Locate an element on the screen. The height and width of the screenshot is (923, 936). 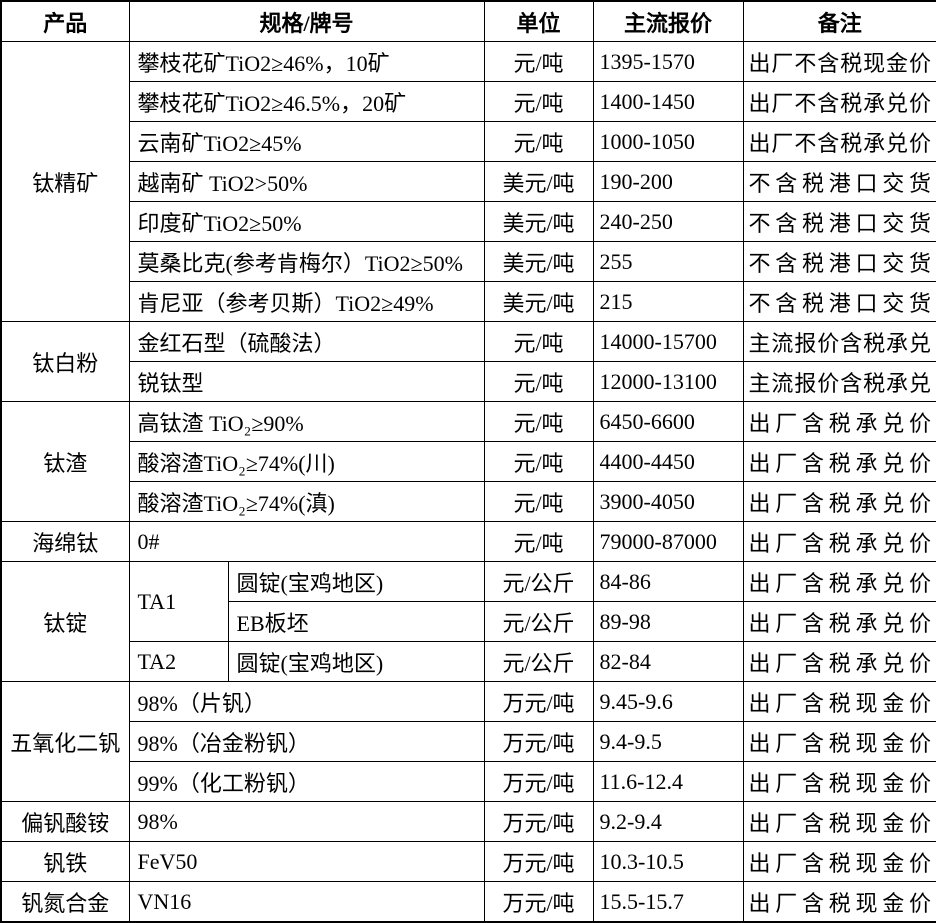
col-header-price: 主流报价 is located at coordinates (668, 21).